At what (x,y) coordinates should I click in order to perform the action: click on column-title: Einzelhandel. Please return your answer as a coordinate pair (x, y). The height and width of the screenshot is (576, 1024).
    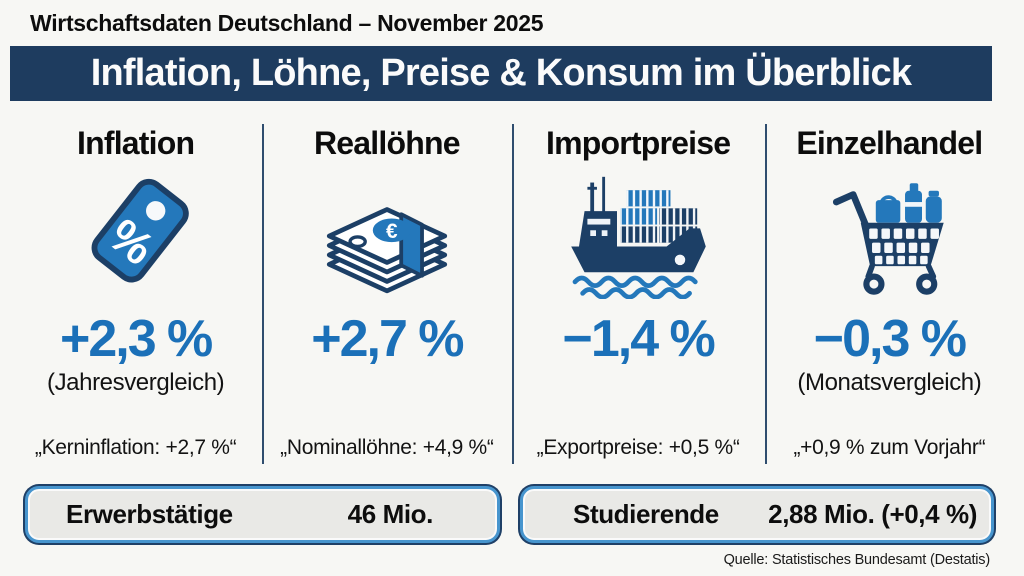
    Looking at the image, I should click on (889, 143).